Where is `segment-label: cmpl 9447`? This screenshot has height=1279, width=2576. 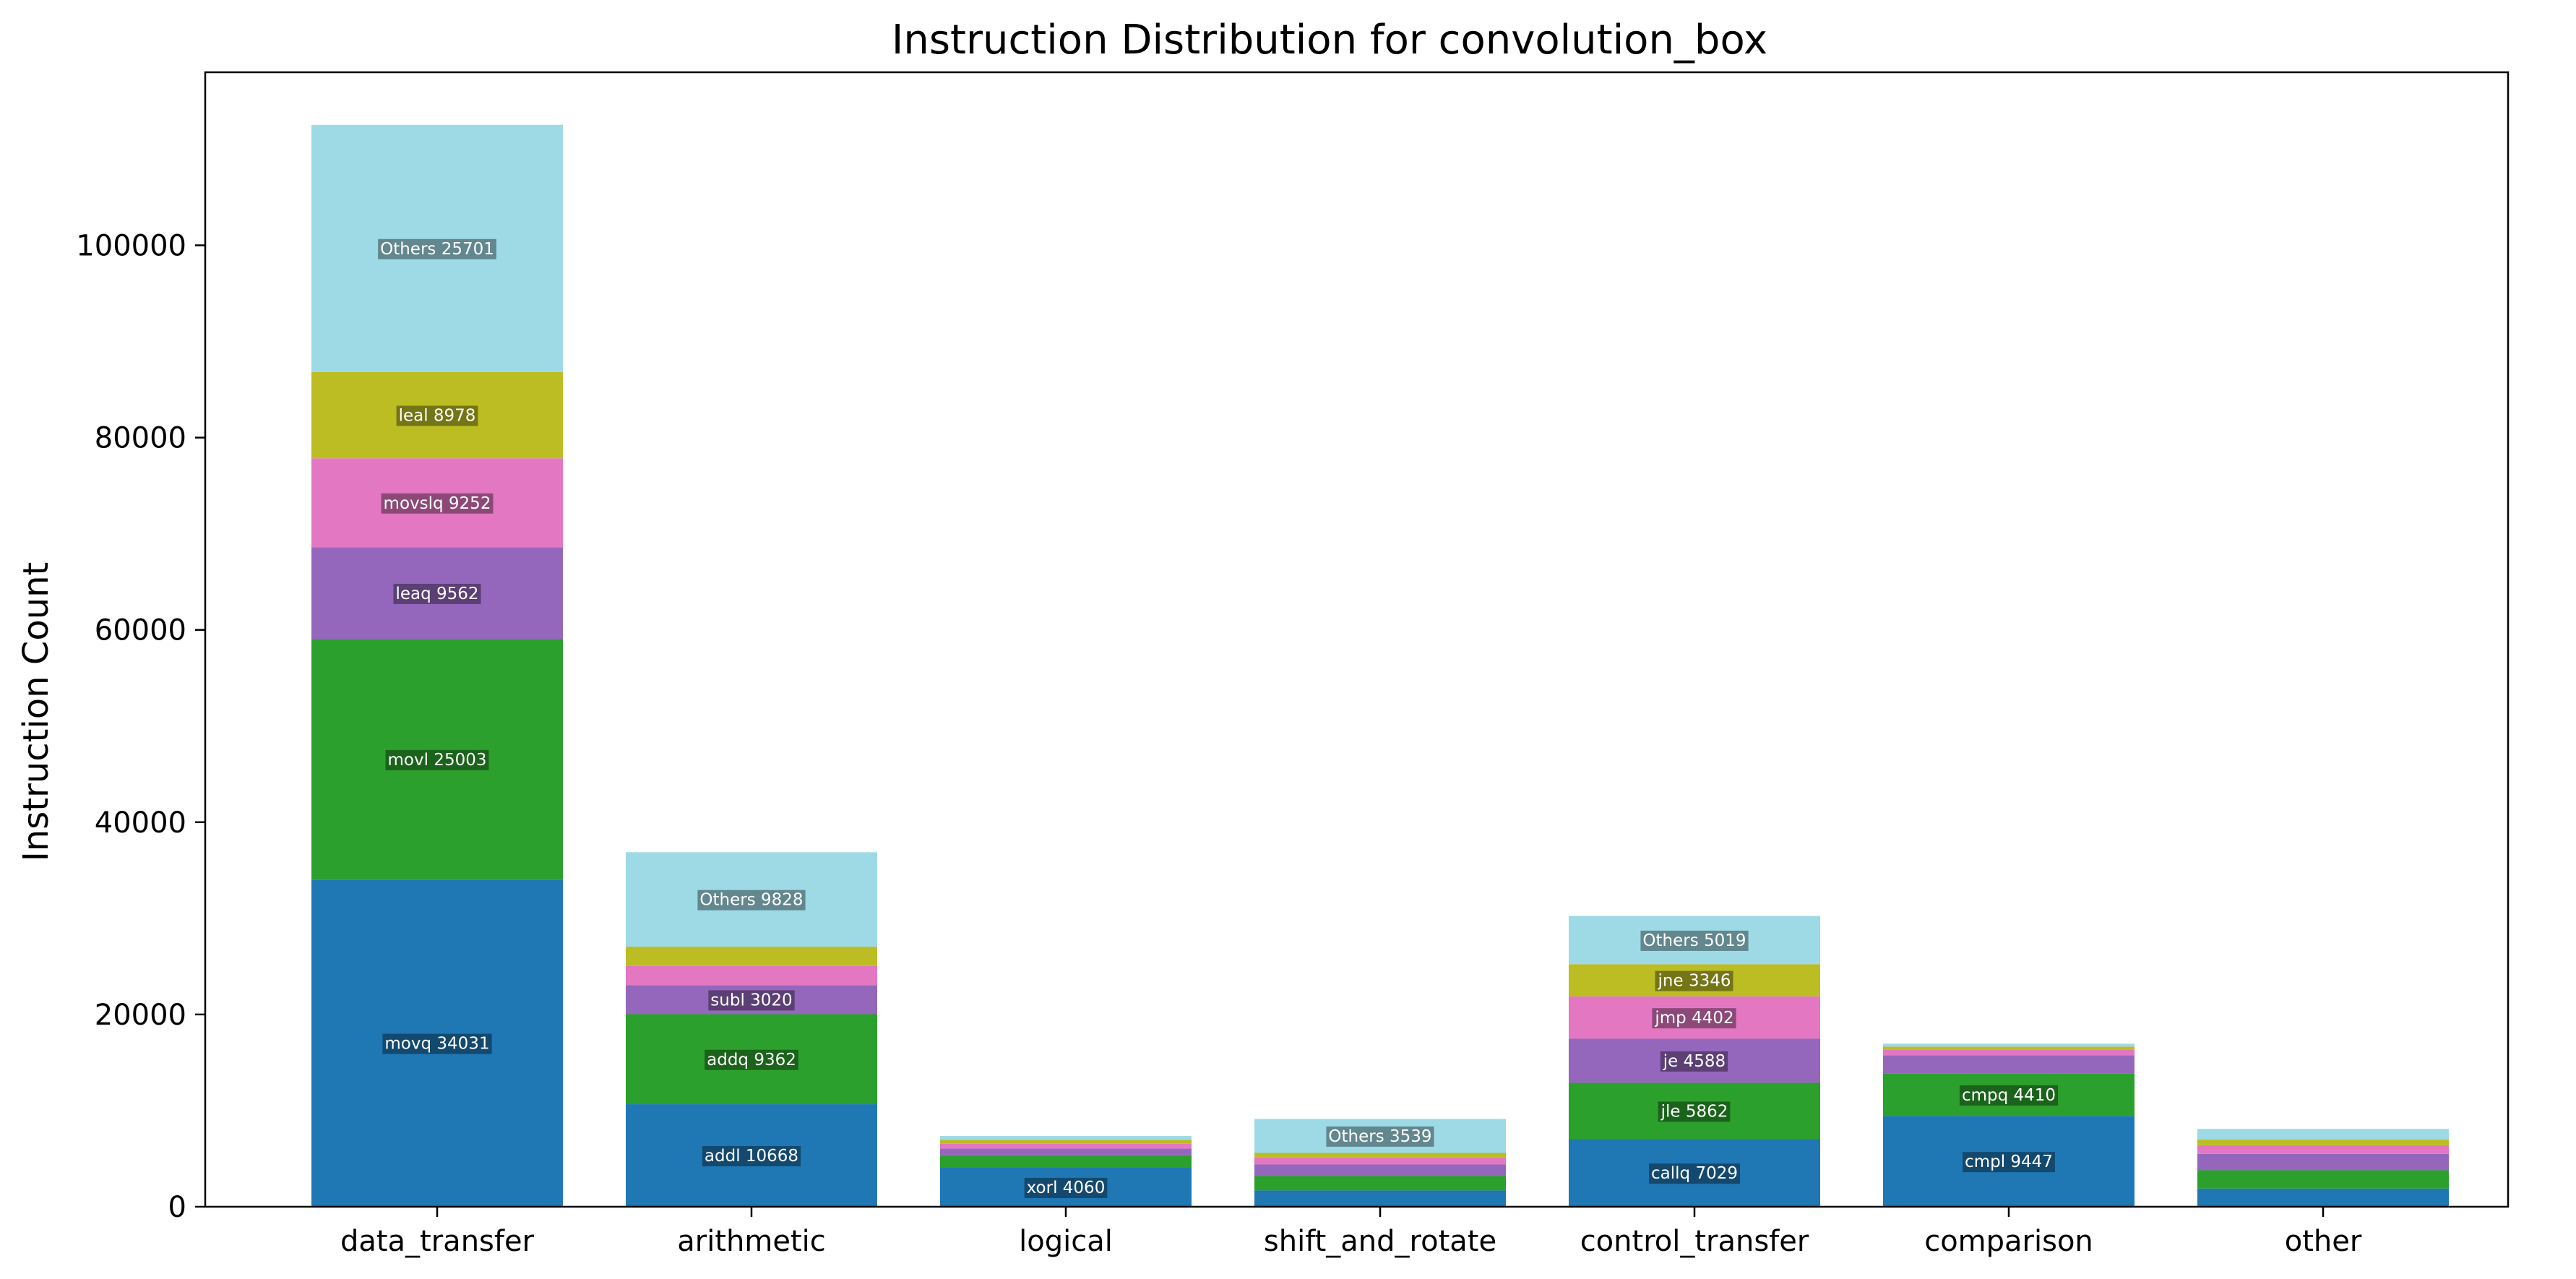 segment-label: cmpl 9447 is located at coordinates (2009, 1162).